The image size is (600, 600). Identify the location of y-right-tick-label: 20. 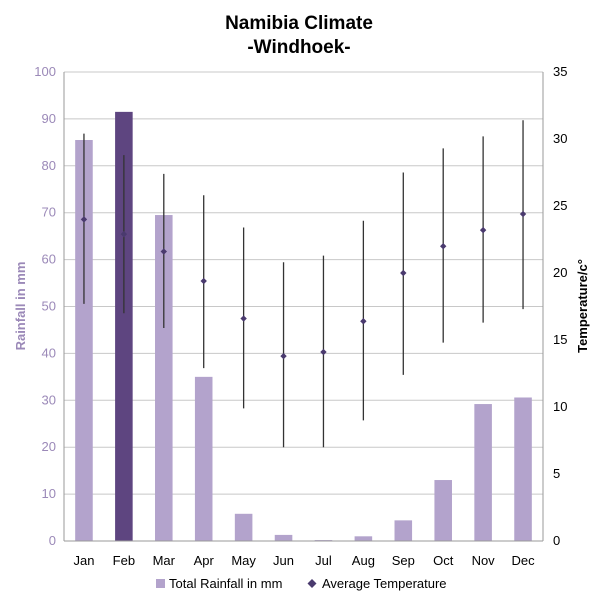
(560, 272).